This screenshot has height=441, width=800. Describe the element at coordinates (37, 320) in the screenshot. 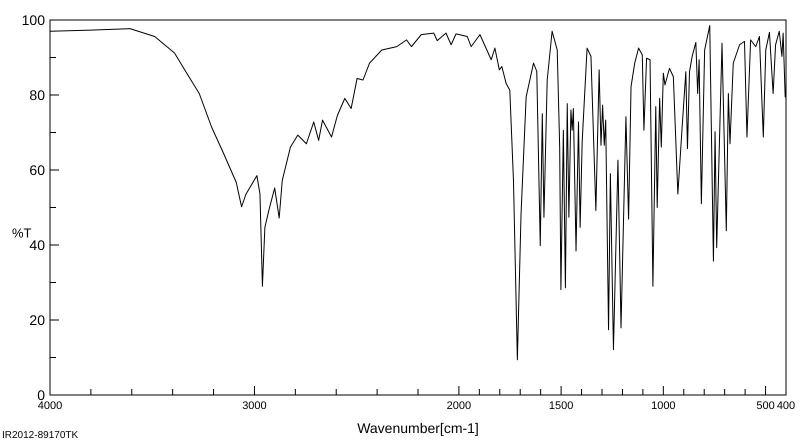

I see `y-tick-label: 20` at that location.